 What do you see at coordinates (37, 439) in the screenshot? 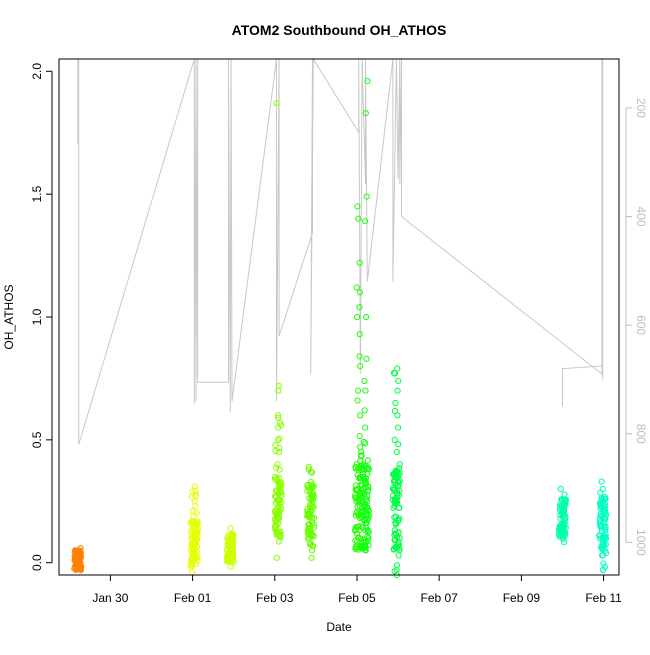
I see `y-tick-label: 0.5` at bounding box center [37, 439].